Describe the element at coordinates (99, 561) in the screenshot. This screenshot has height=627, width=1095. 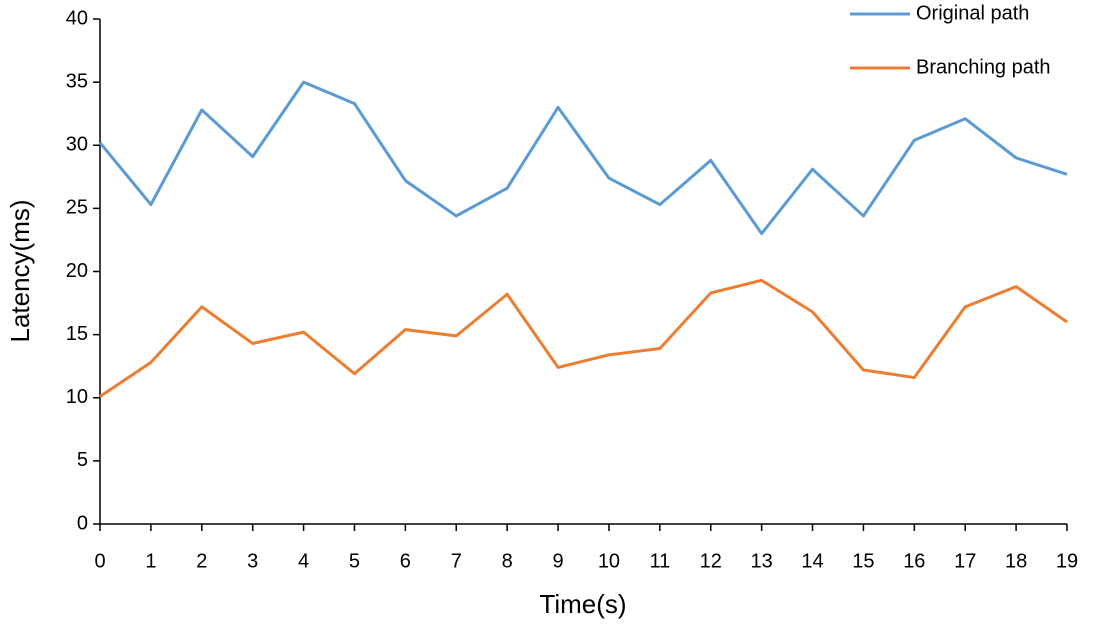
I see `x-tick-label: 0` at that location.